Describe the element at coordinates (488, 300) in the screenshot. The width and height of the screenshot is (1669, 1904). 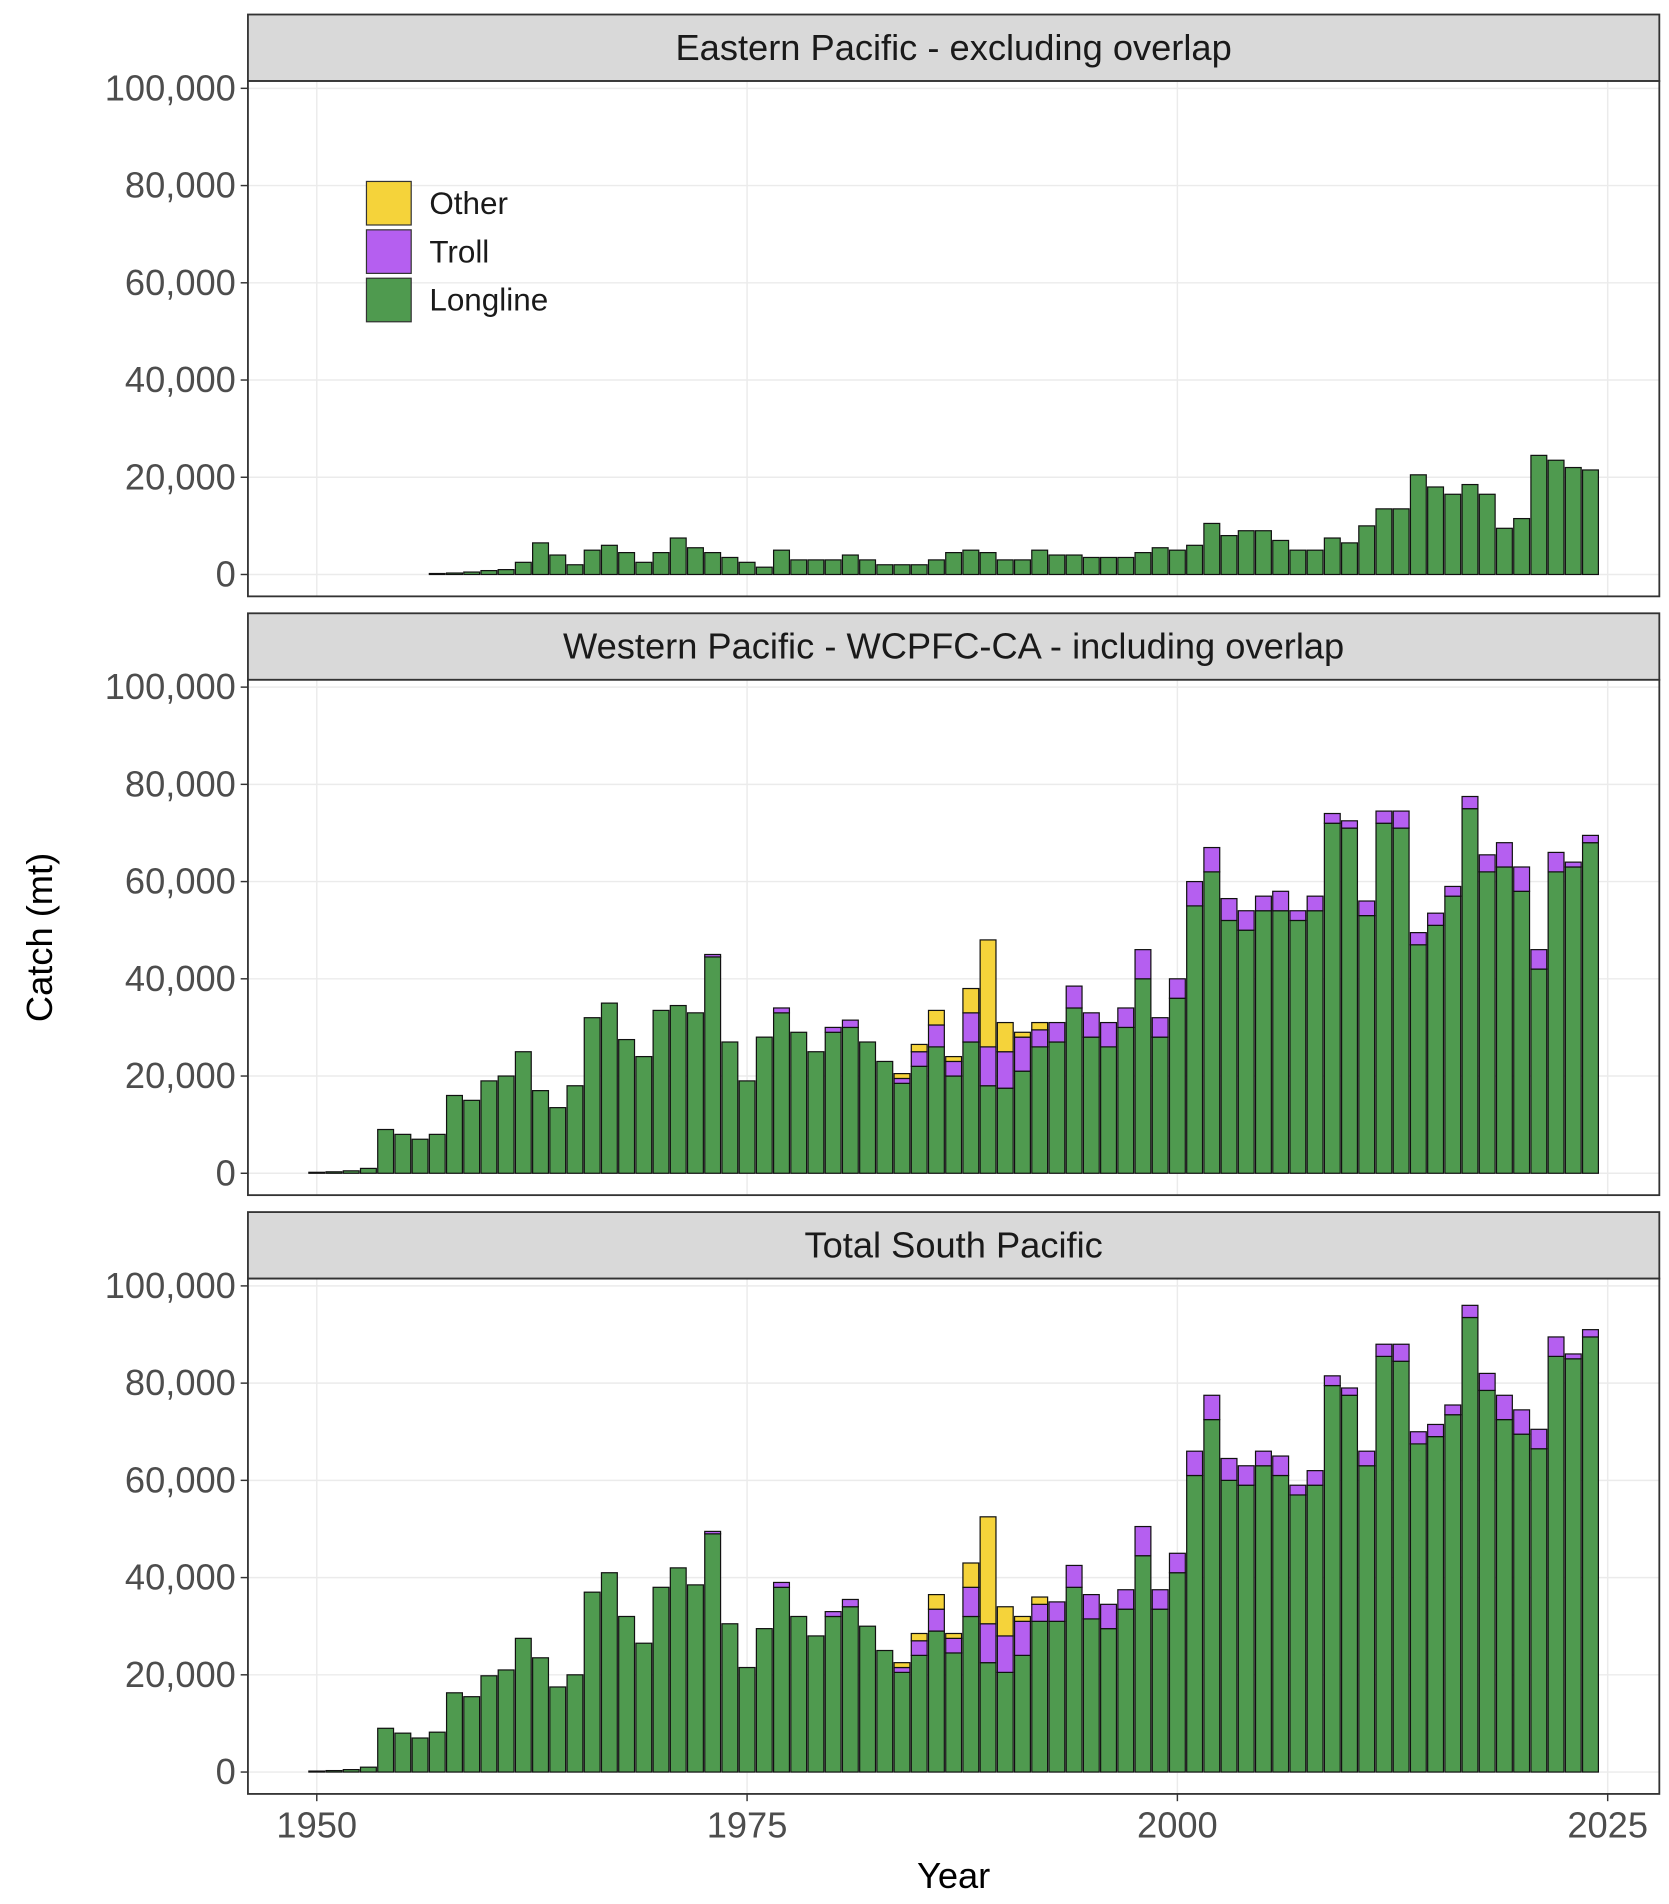
I see `legend-label: Longline` at that location.